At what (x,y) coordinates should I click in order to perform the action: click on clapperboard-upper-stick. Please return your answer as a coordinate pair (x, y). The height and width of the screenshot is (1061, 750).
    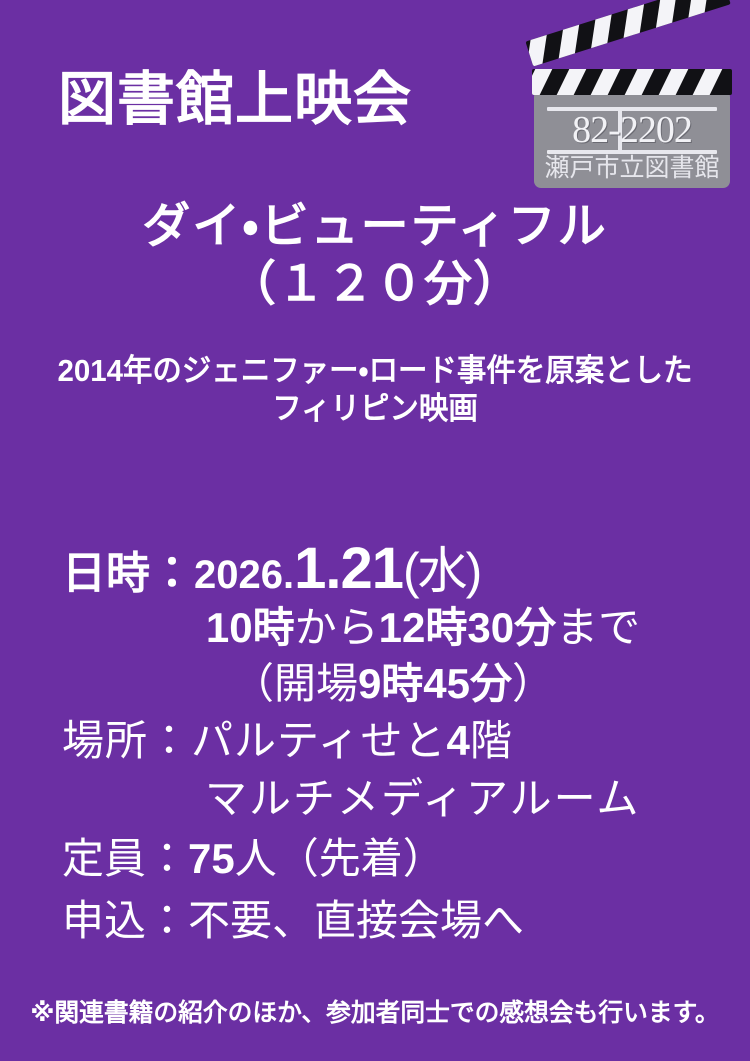
    Looking at the image, I should click on (628, 33).